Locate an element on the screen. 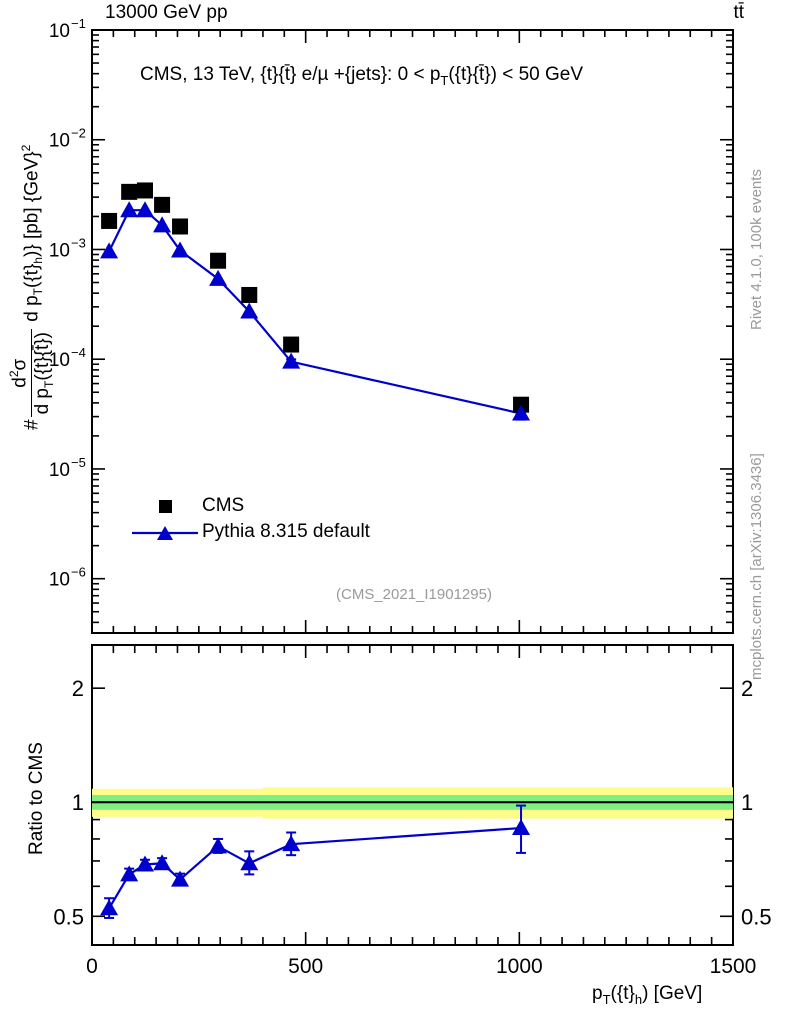  triangle-marker-icon is located at coordinates (165, 532).